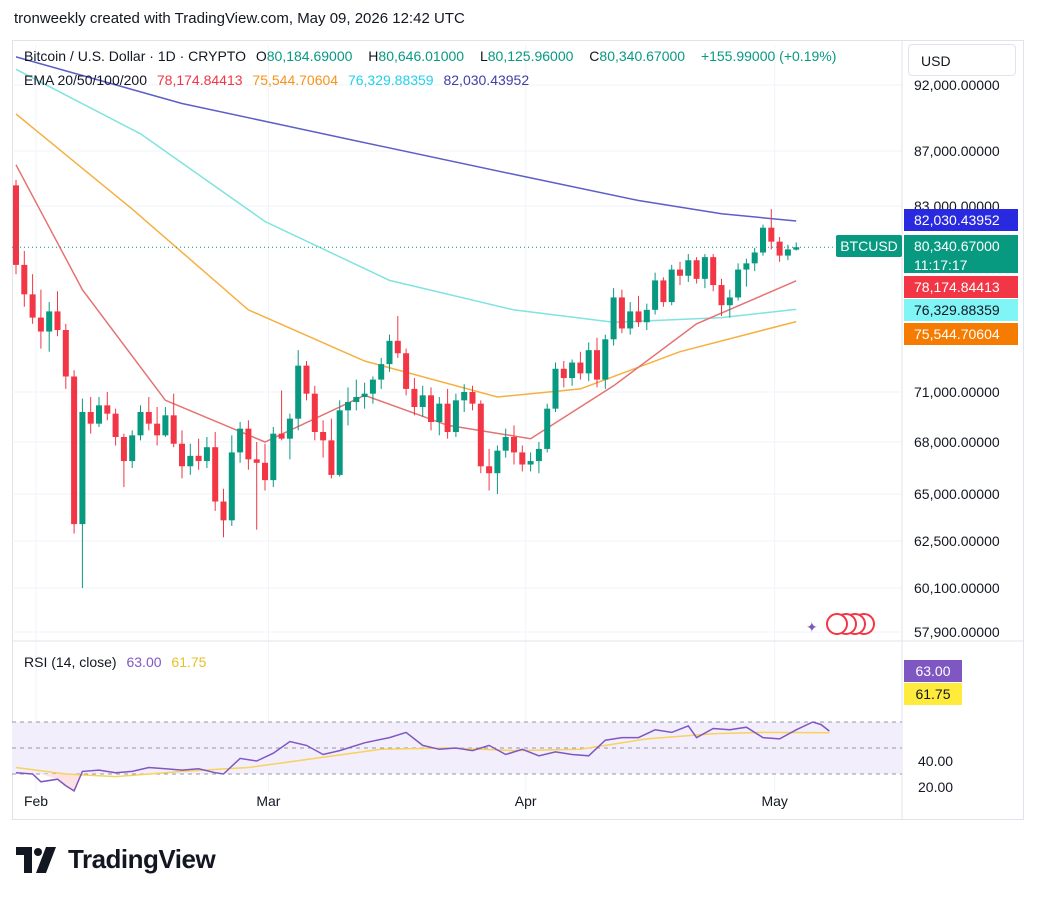 This screenshot has height=900, width=1037. I want to click on price-tag-label: 75,544.70604, so click(957, 334).